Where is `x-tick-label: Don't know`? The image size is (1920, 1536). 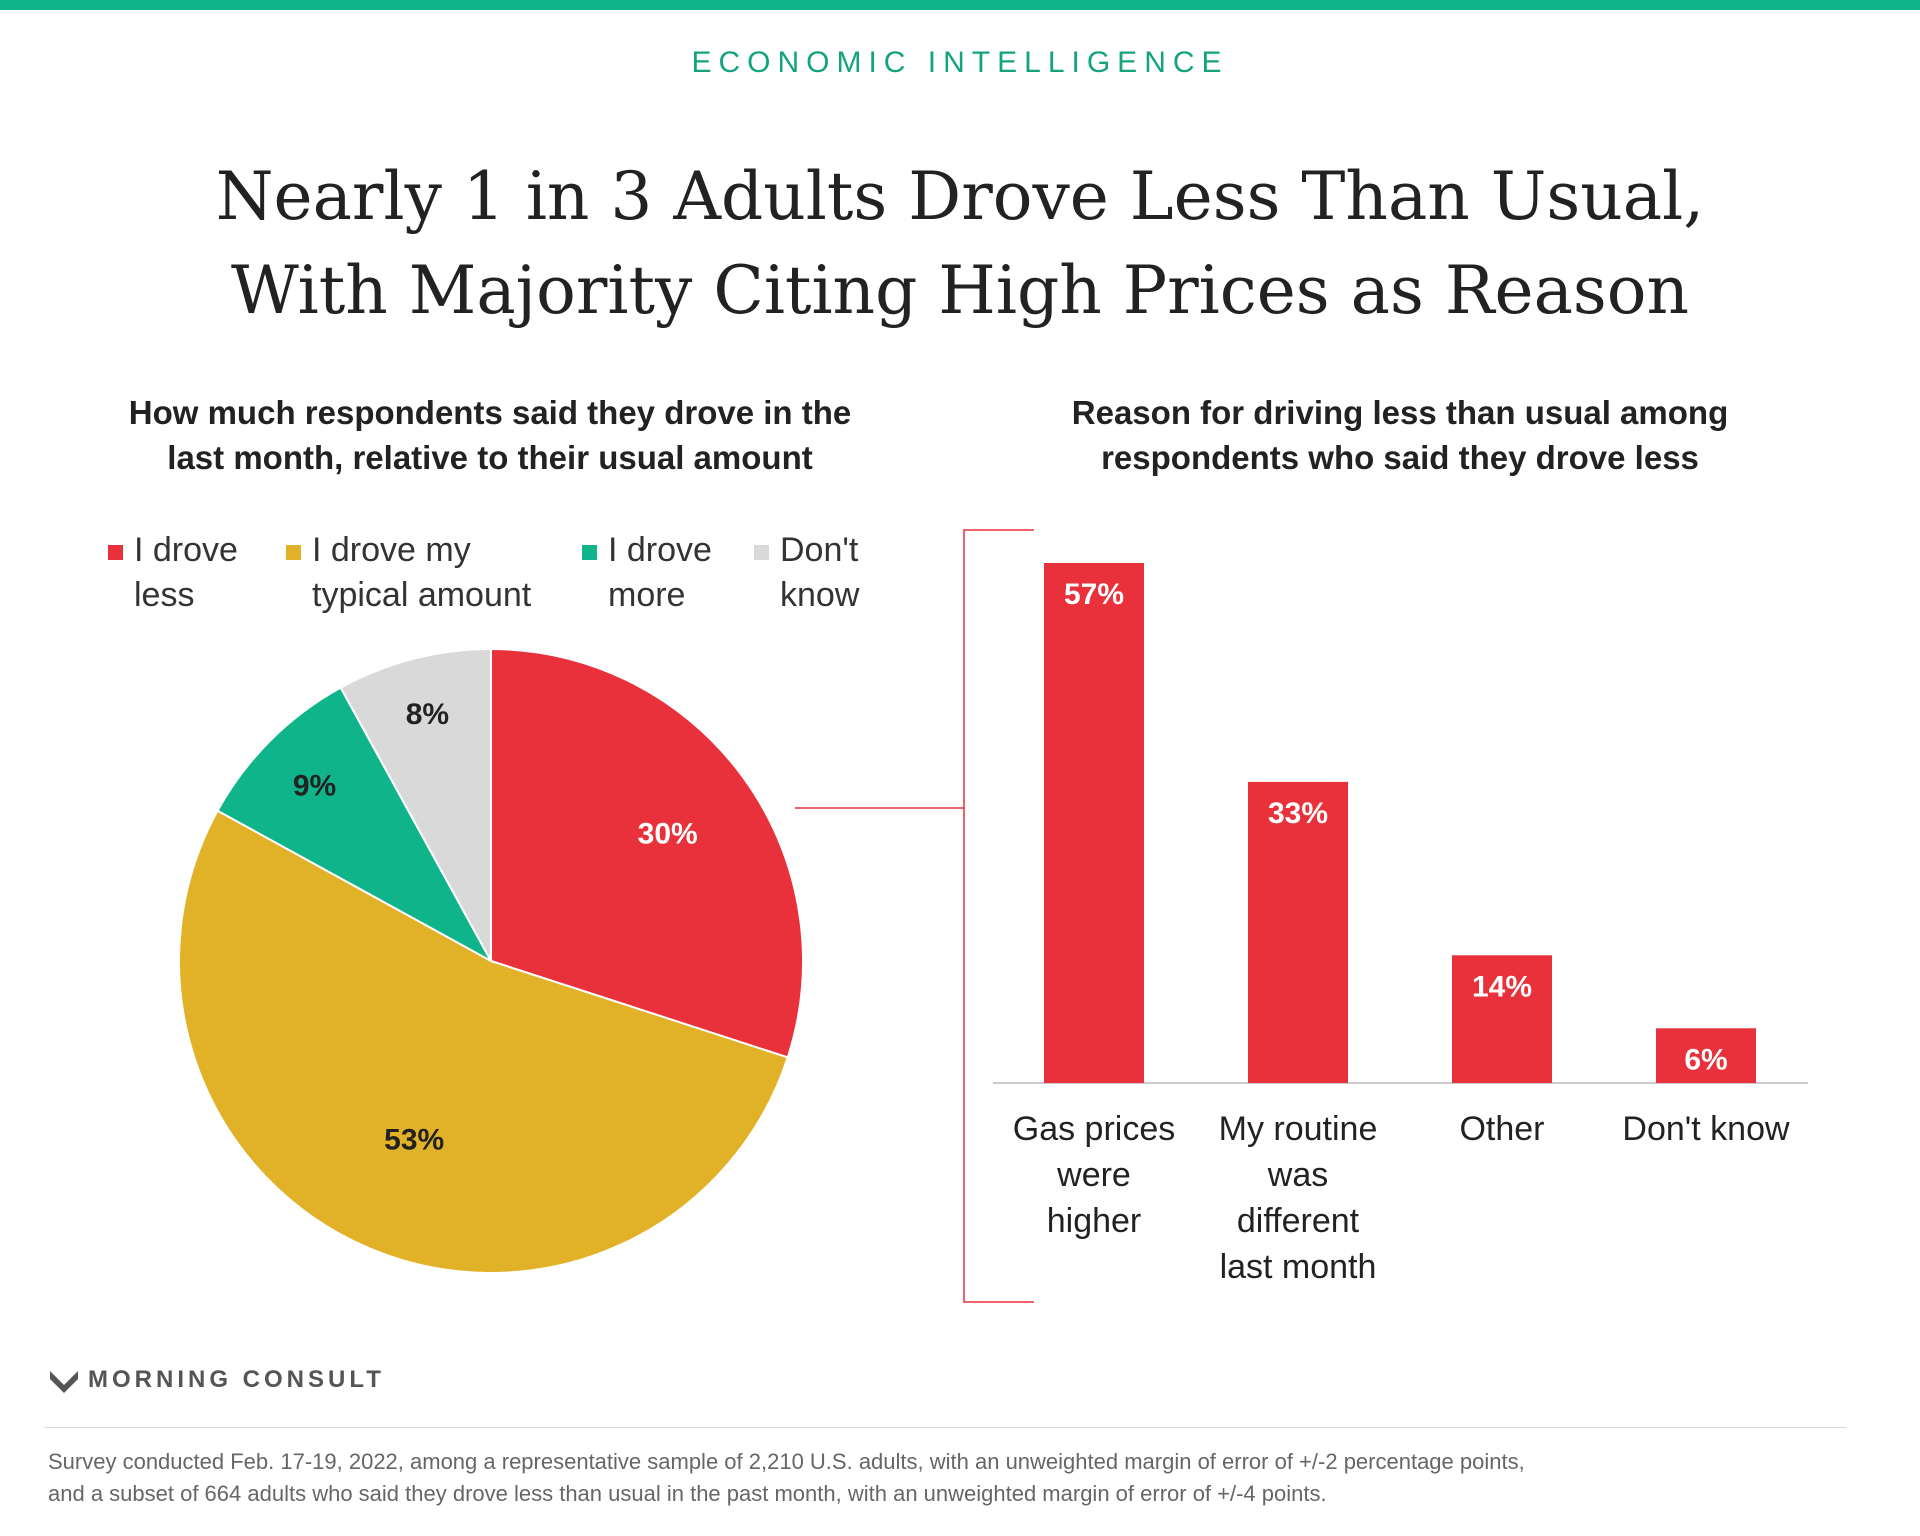 x-tick-label: Don't know is located at coordinates (1706, 1129).